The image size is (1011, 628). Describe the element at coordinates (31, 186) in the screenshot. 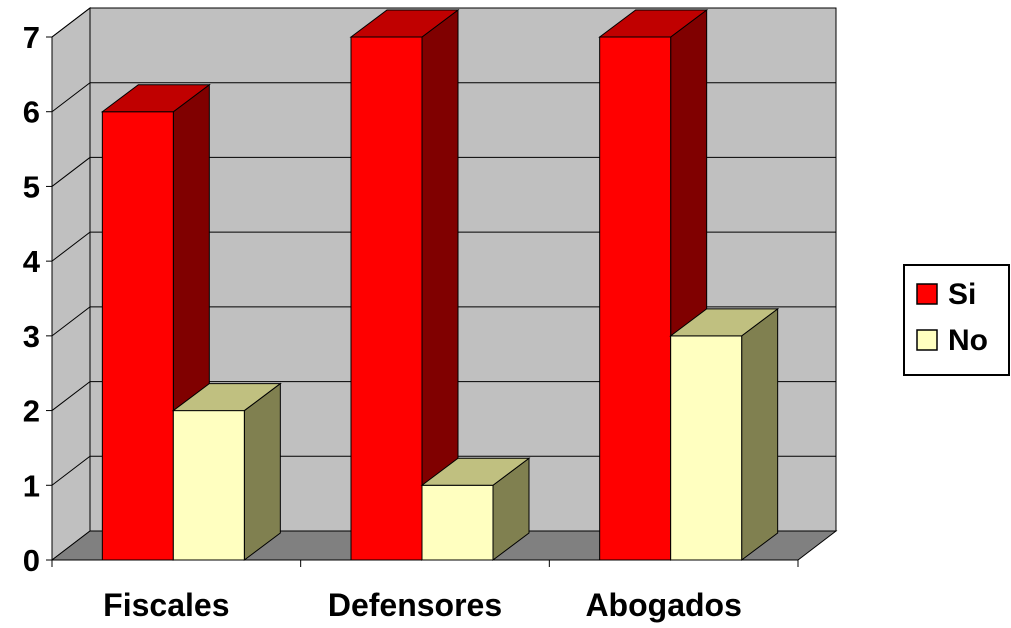

I see `y-tick-label: 5` at that location.